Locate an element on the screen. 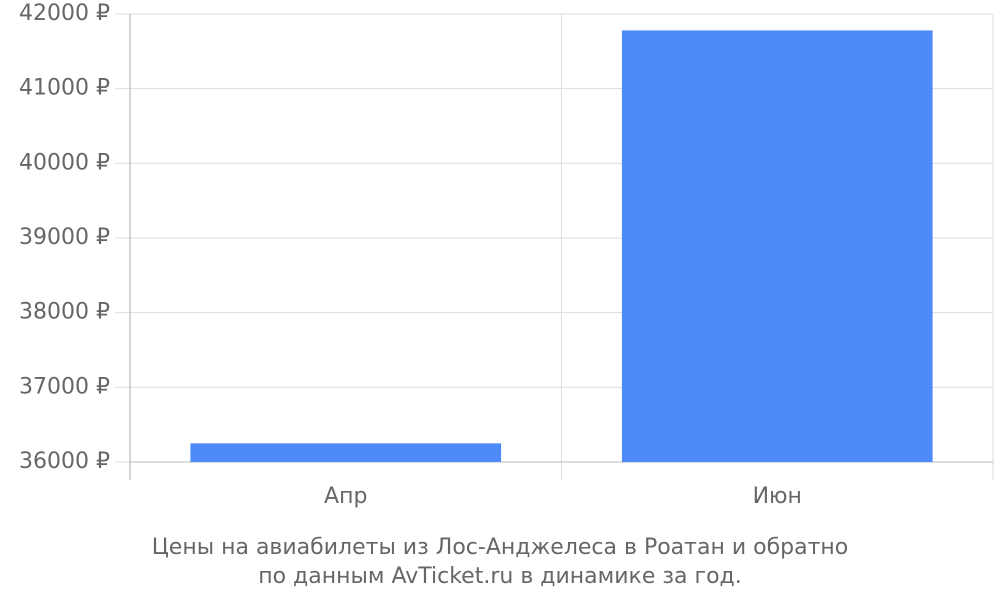  y-tick-label: 41000 ₽ is located at coordinates (64, 88).